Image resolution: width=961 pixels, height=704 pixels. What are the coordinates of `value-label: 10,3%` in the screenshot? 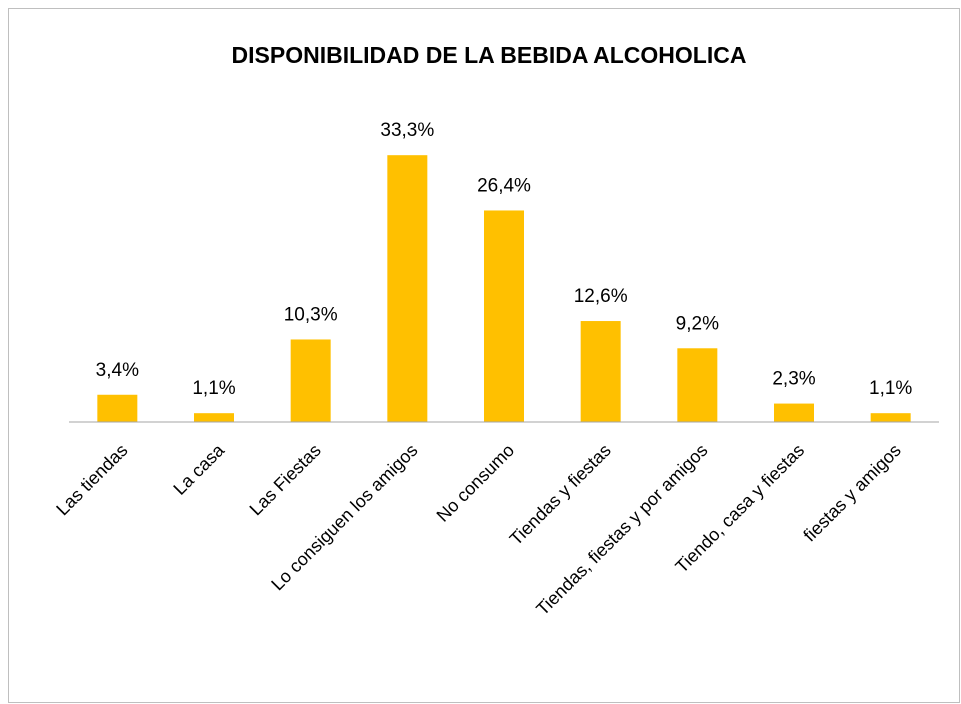 It's located at (311, 314).